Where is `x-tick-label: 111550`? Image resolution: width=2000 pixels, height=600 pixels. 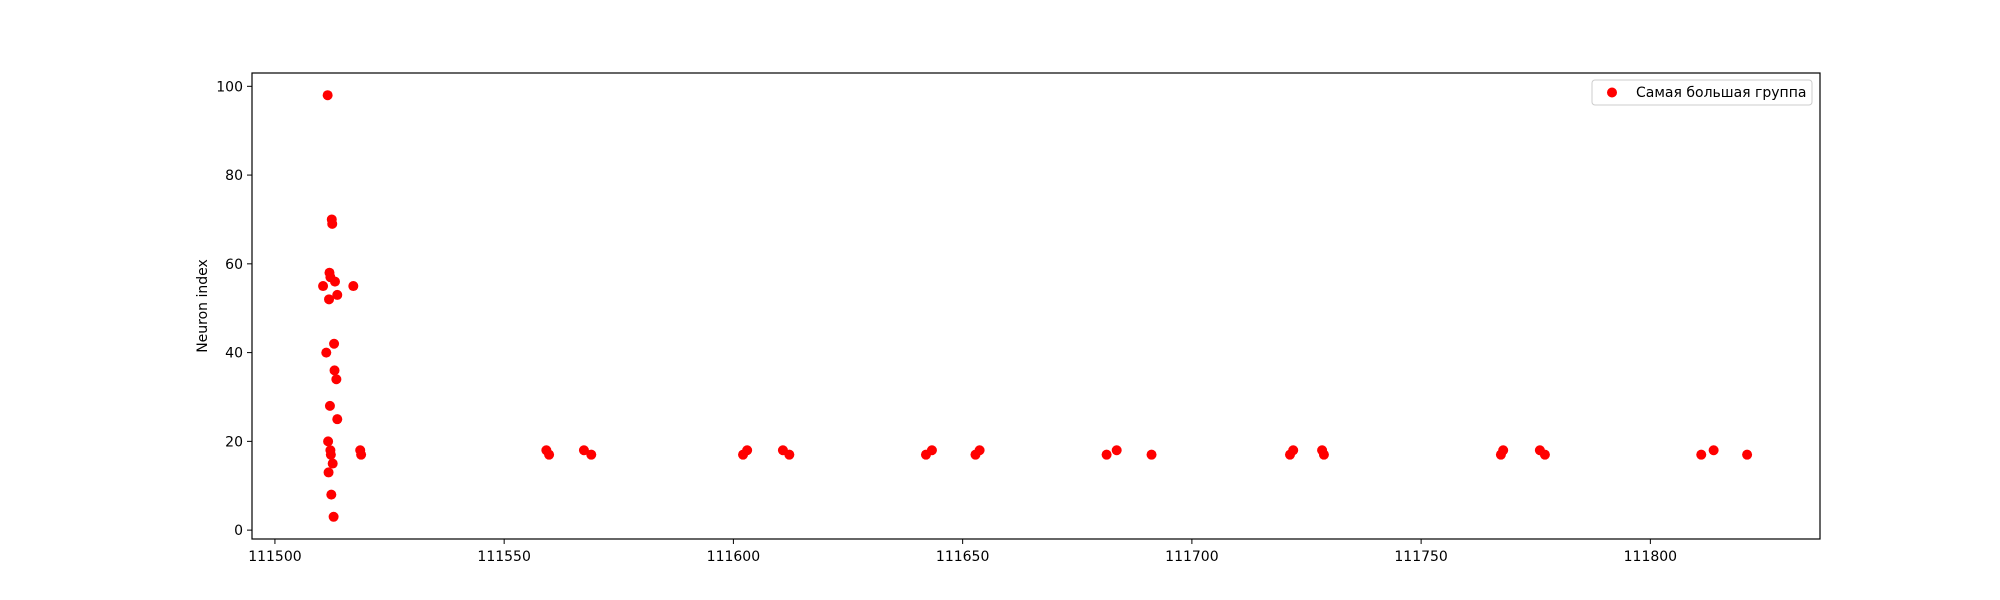
x-tick-label: 111550 is located at coordinates (503, 557).